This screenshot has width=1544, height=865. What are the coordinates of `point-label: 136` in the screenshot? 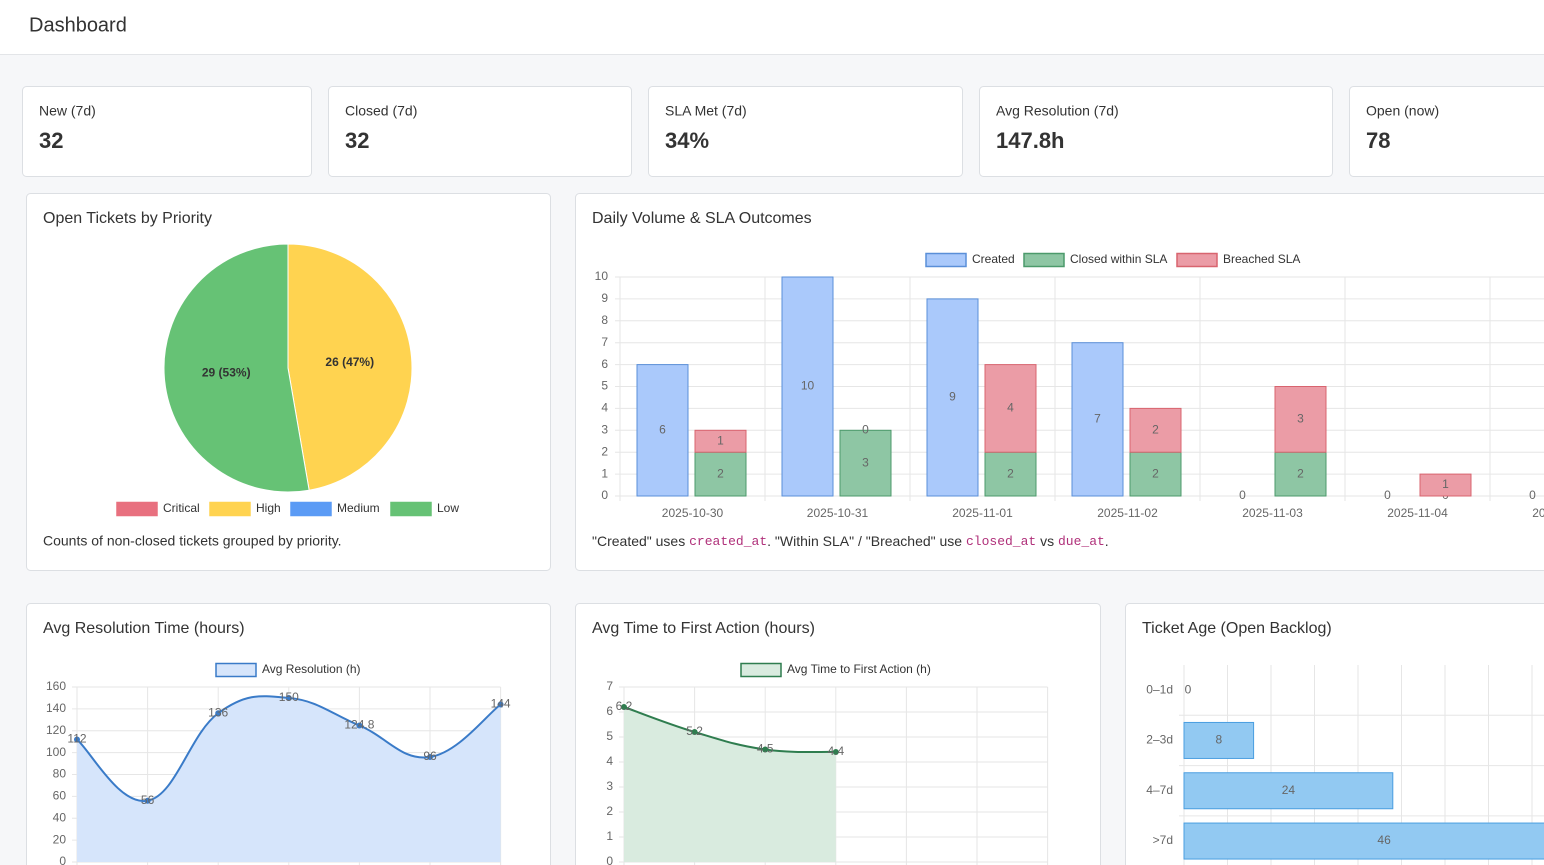 It's located at (218, 712).